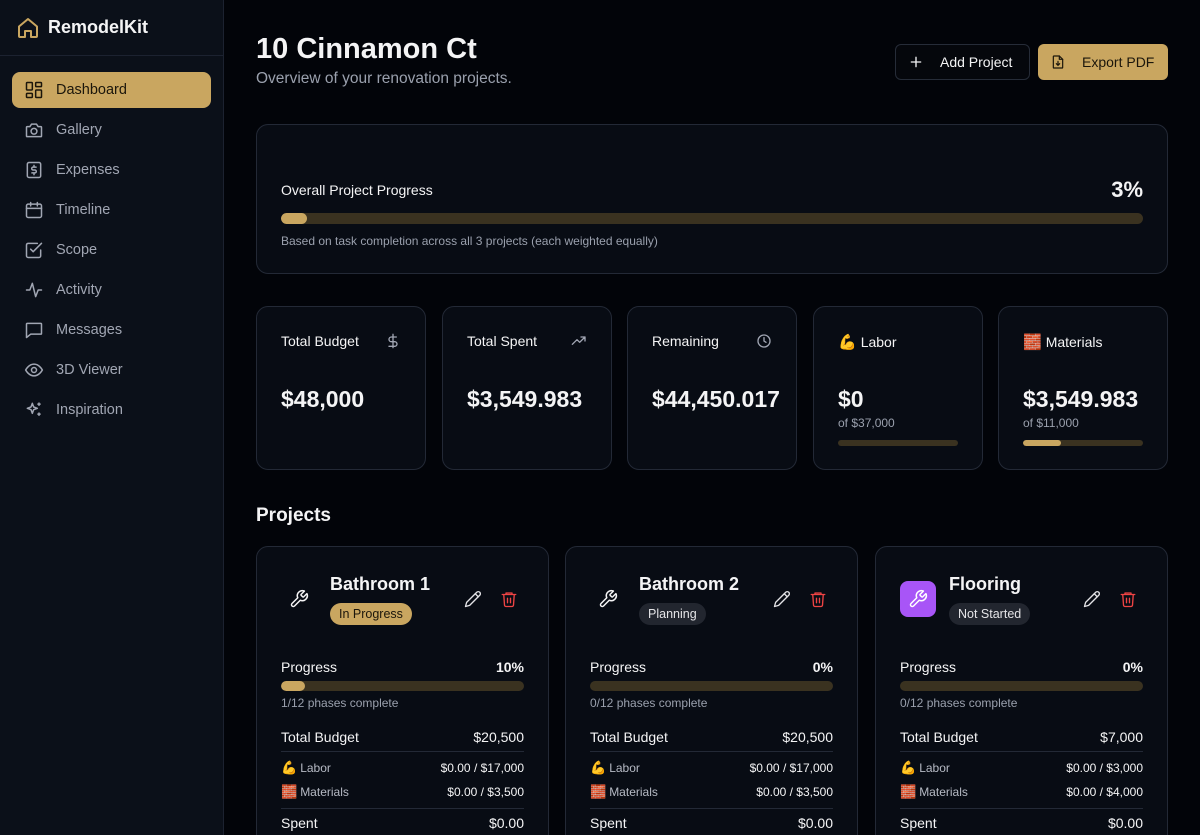 This screenshot has width=1200, height=835. What do you see at coordinates (1125, 823) in the screenshot?
I see `spent-value: $0.00` at bounding box center [1125, 823].